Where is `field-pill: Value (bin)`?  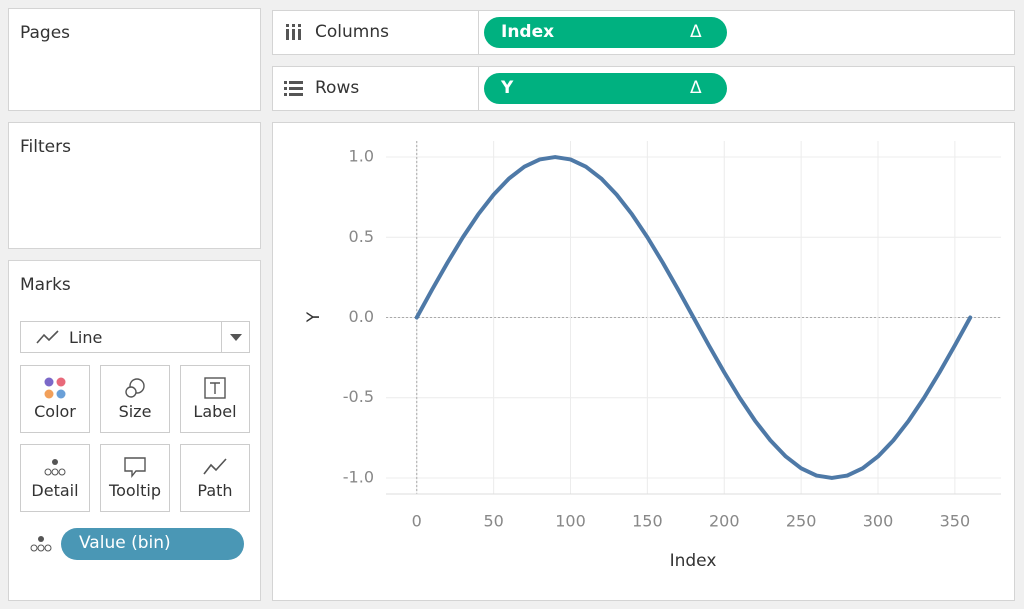
field-pill: Value (bin) is located at coordinates (152, 544).